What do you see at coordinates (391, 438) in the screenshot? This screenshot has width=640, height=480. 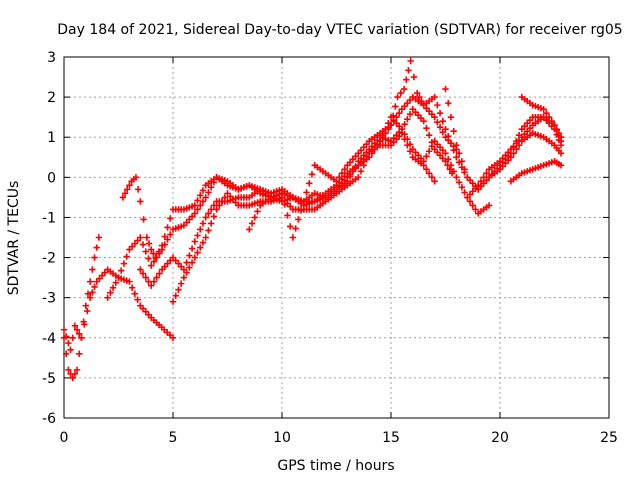 I see `x-tick-label: 15` at bounding box center [391, 438].